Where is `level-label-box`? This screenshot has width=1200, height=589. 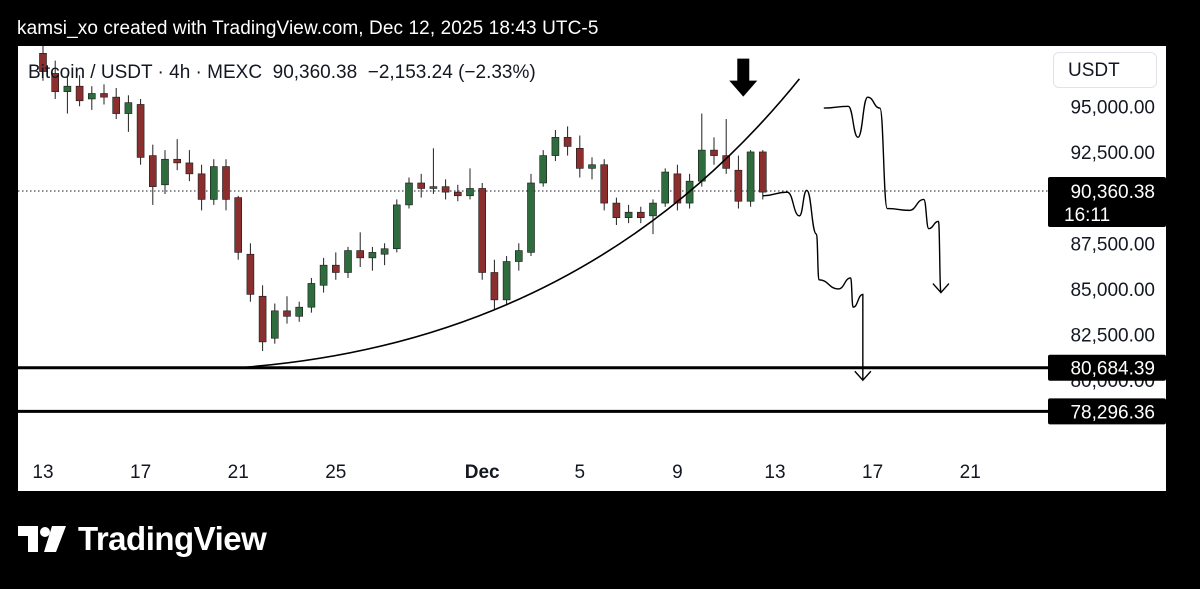
level-label-box is located at coordinates (1107, 411).